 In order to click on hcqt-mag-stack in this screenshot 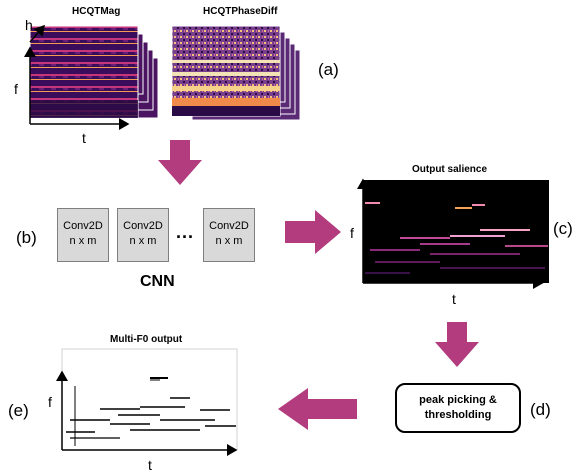, I will do `click(94, 72)`.